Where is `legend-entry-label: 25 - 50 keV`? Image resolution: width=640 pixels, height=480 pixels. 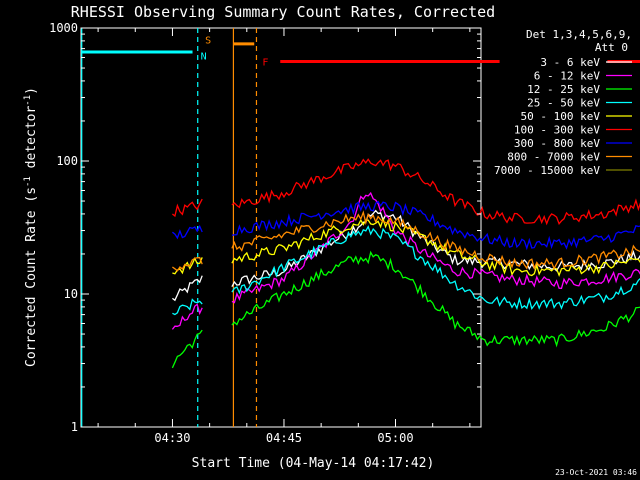
legend-entry-label: 25 - 50 keV is located at coordinates (563, 103).